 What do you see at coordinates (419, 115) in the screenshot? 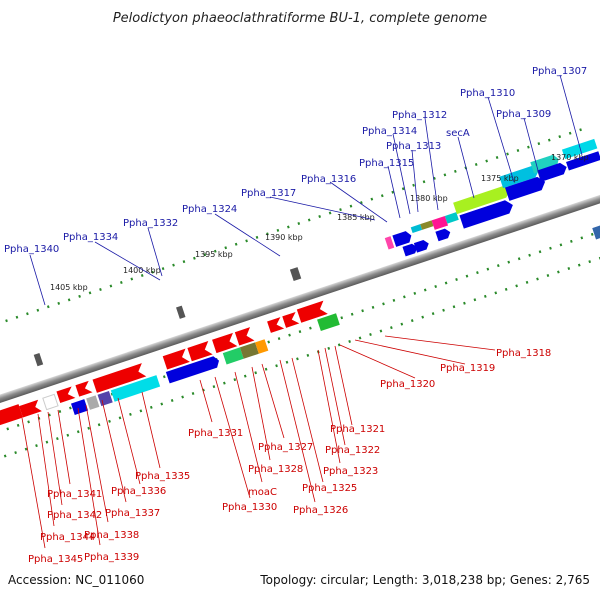
I see `gene-label: Ppha_1312` at bounding box center [419, 115].